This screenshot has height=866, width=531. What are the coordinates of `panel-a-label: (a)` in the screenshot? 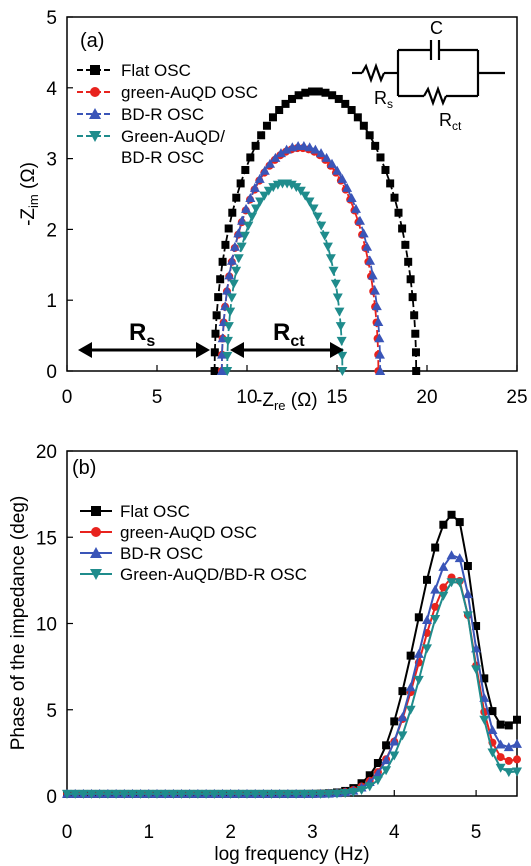 It's located at (92, 41).